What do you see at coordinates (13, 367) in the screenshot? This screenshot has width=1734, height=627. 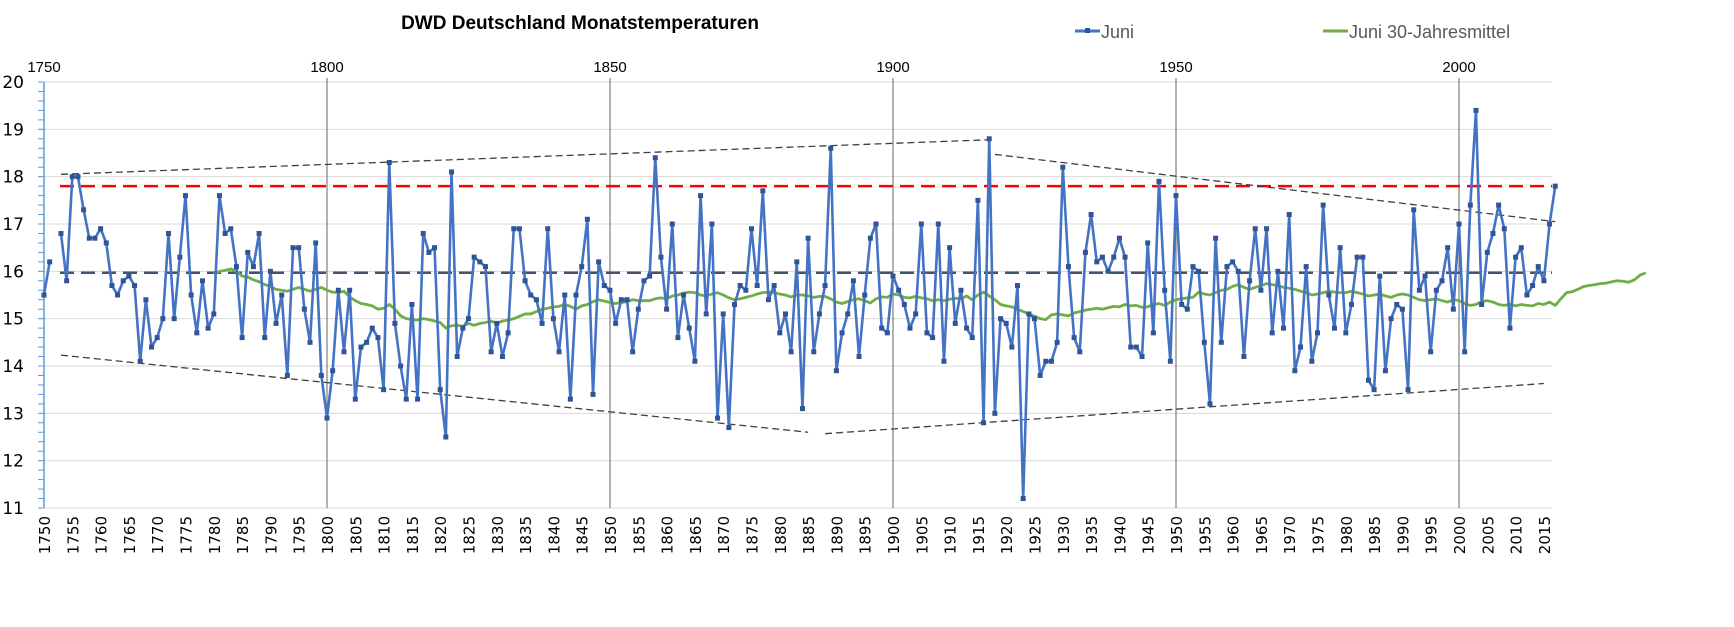 I see `y-tick-label: 14` at bounding box center [13, 367].